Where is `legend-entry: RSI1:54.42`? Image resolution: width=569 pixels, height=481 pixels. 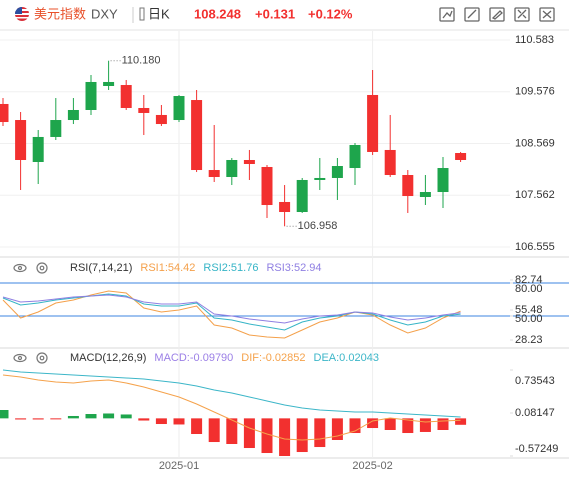 legend-entry: RSI1:54.42 is located at coordinates (167, 268).